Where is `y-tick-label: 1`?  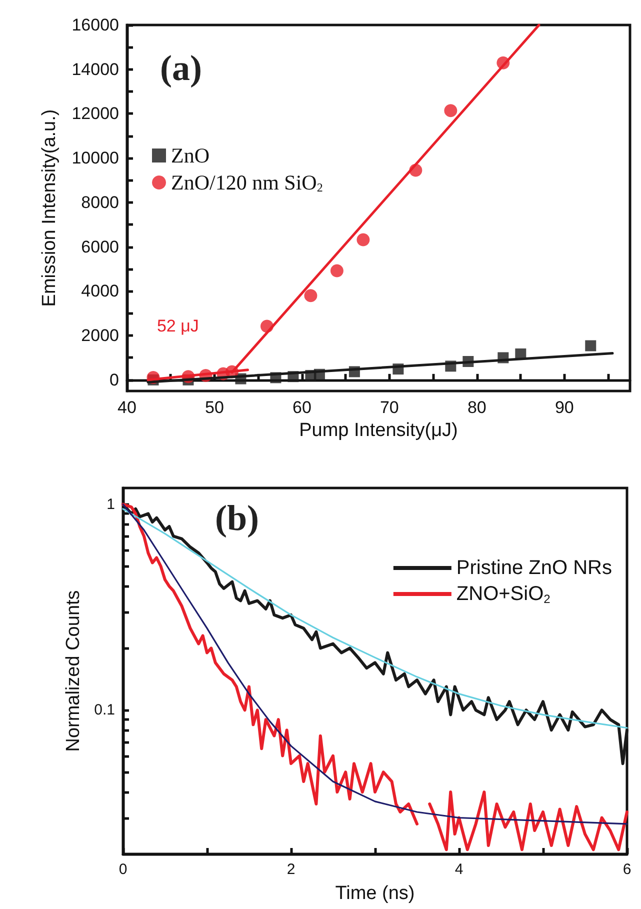 y-tick-label: 1 is located at coordinates (110, 504).